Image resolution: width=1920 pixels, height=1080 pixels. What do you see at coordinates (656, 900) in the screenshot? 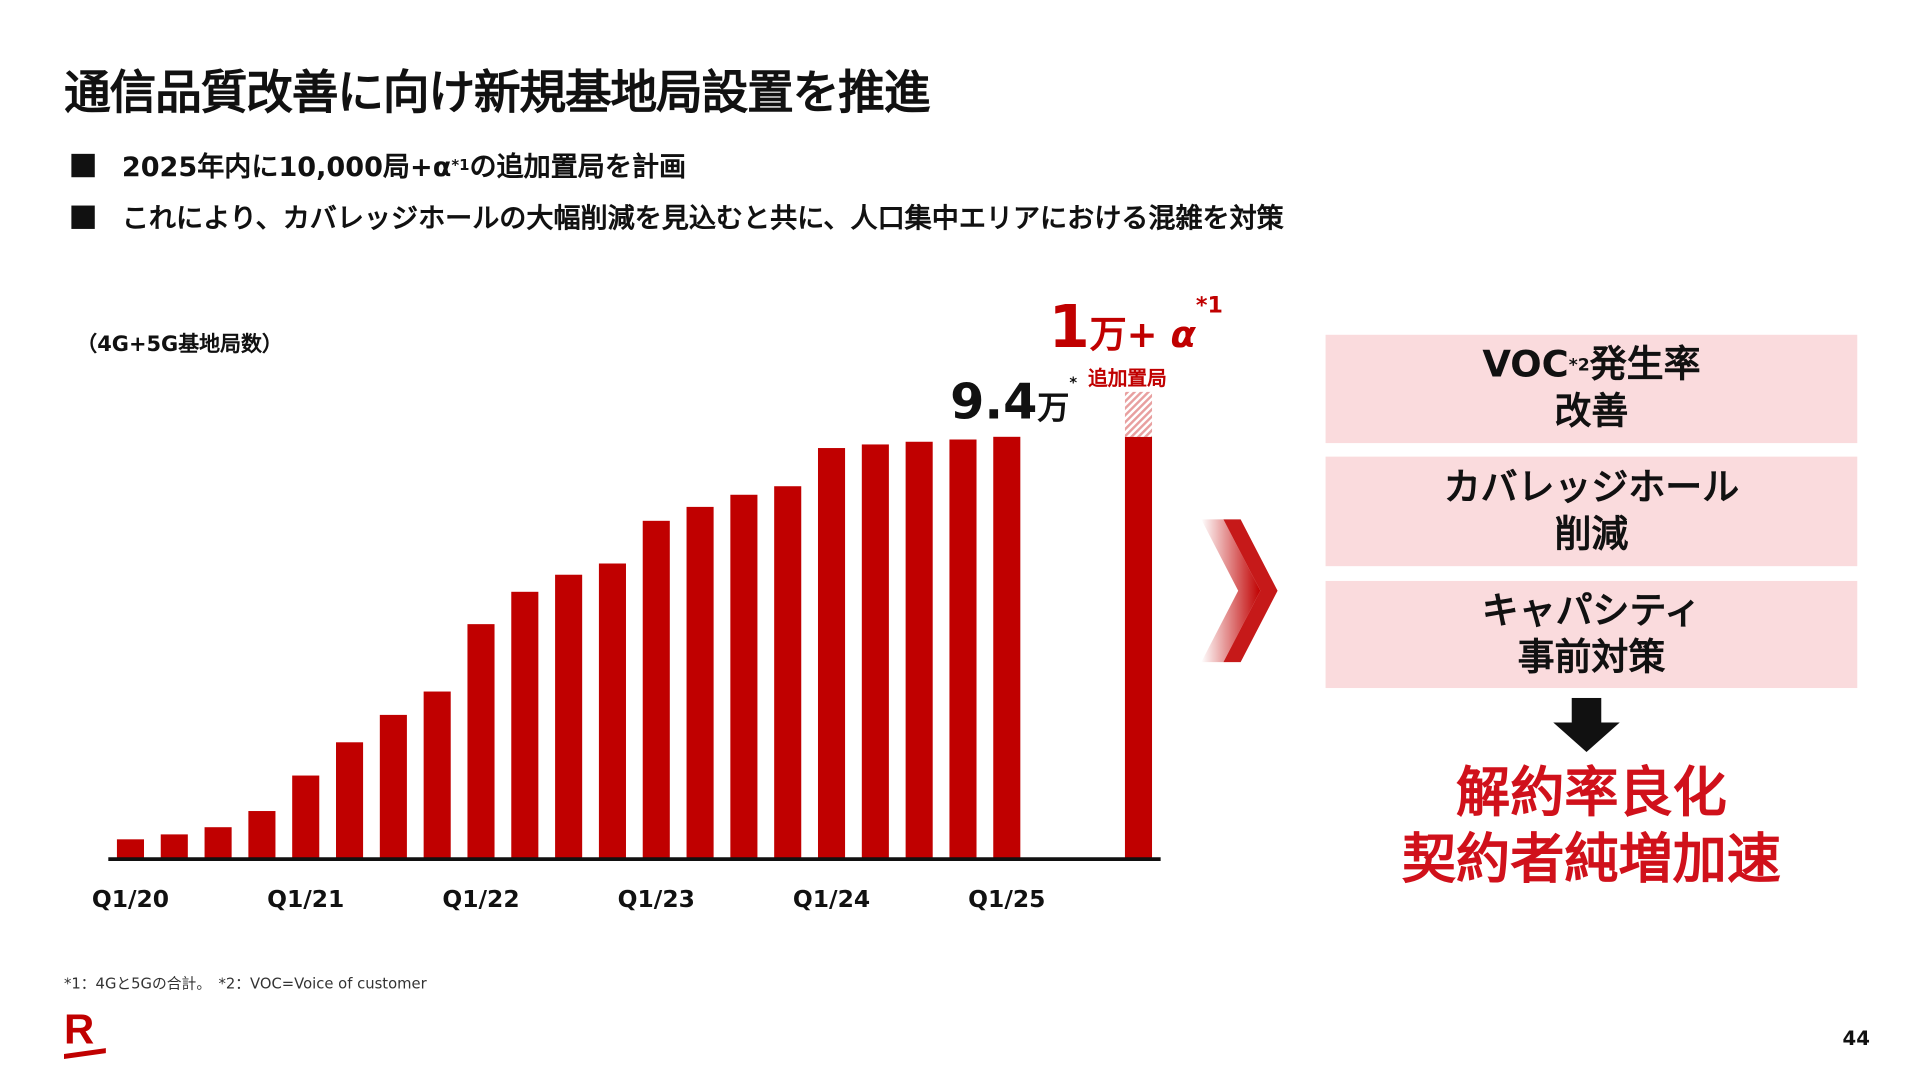
I see `x-tick-label: Q1/23` at bounding box center [656, 900].